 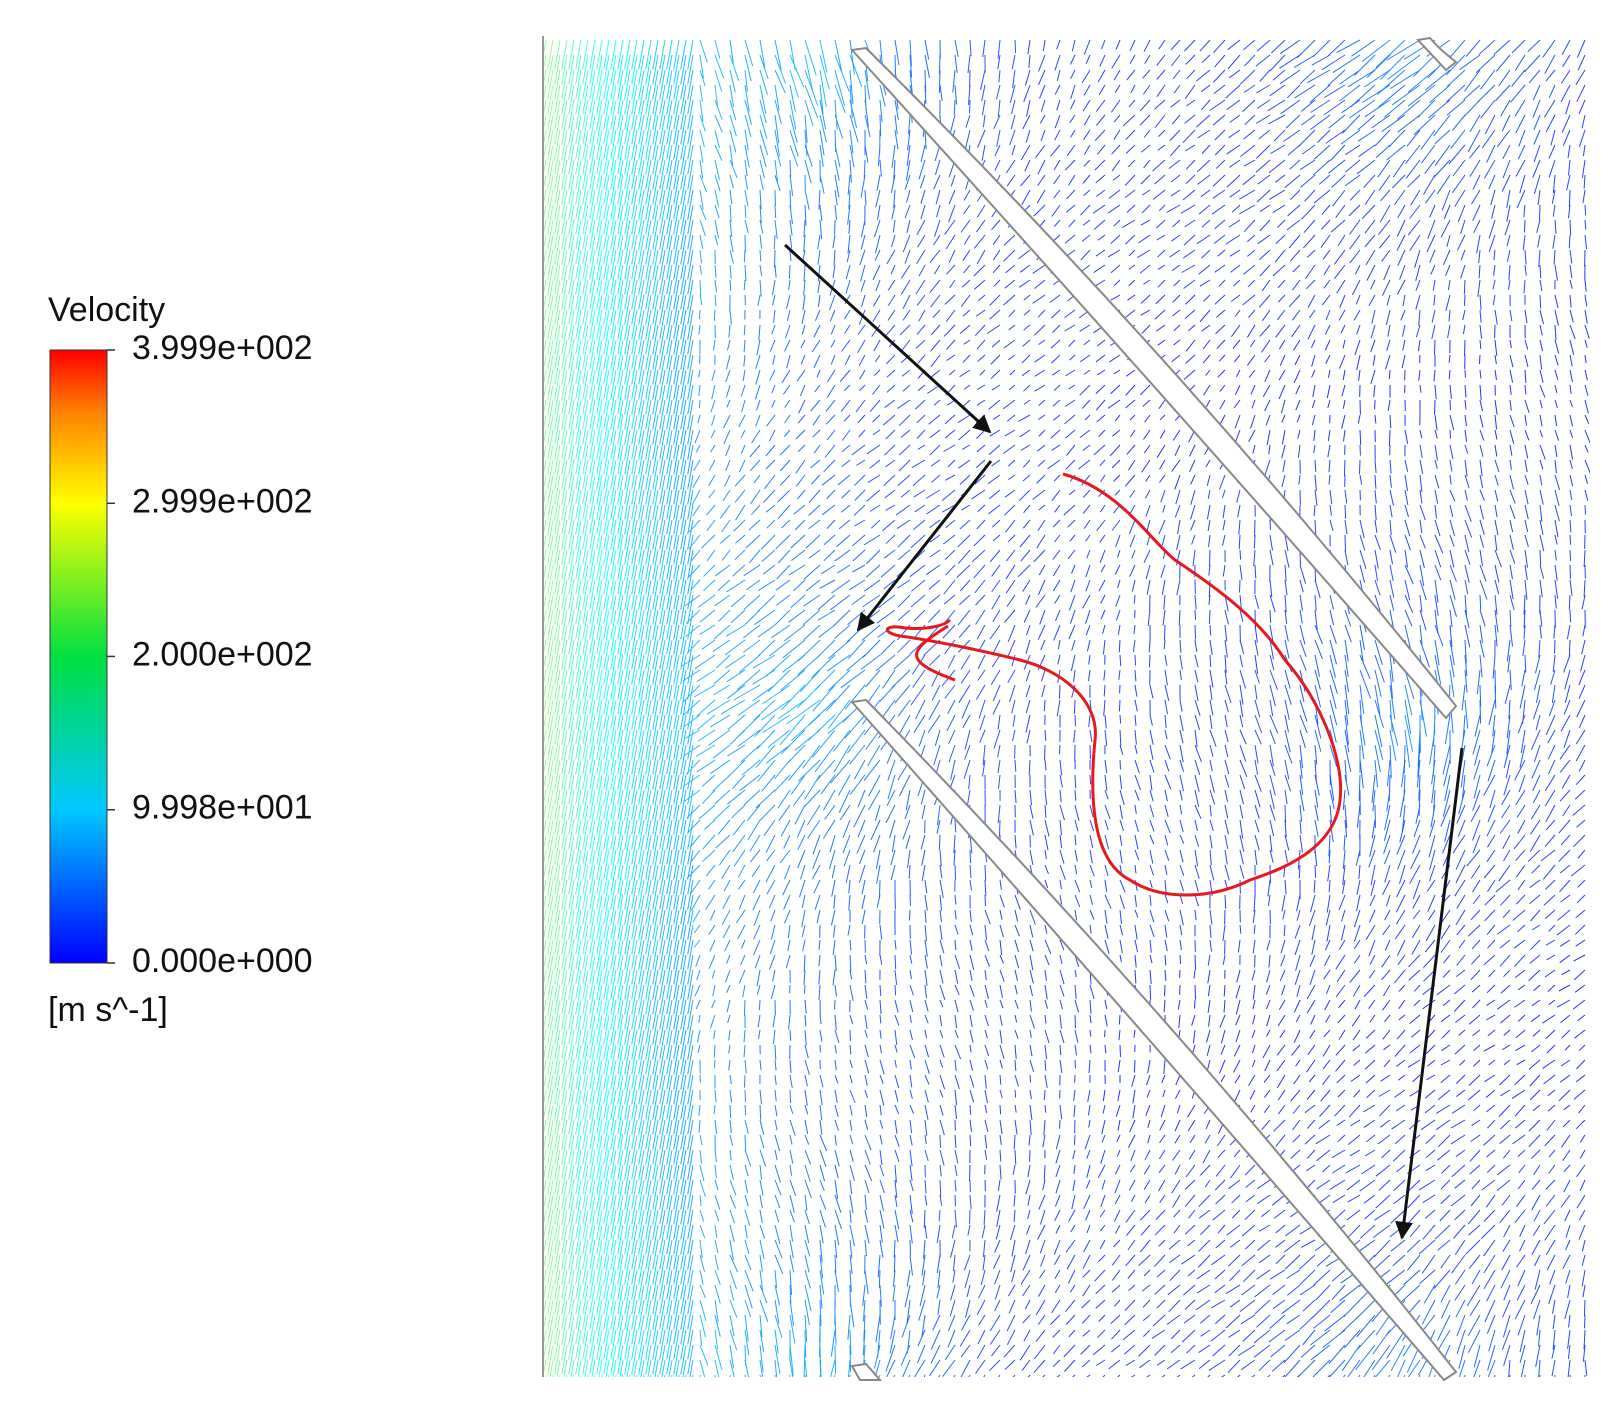 I want to click on legend-title: Velocity, so click(x=106, y=310).